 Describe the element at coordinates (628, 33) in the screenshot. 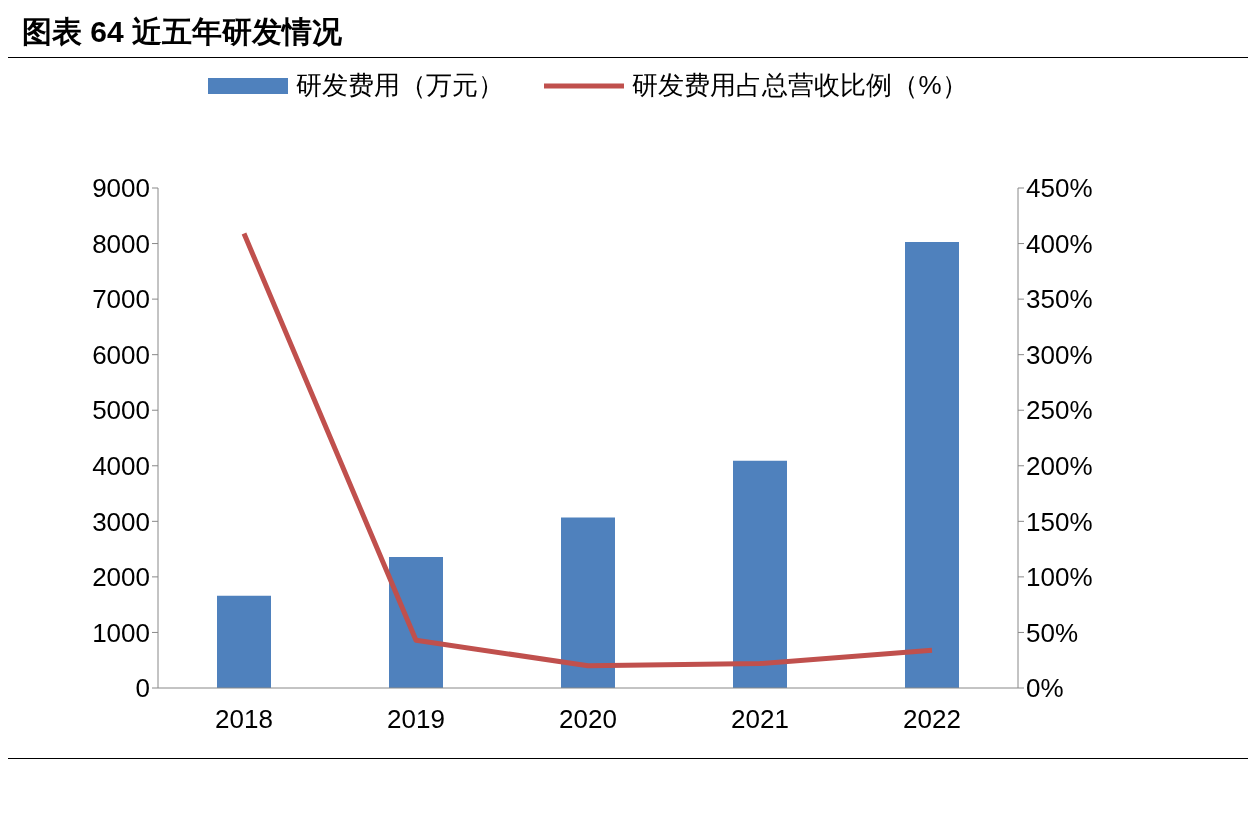

I see `chart-title: 图表 64 近五年研发情况` at that location.